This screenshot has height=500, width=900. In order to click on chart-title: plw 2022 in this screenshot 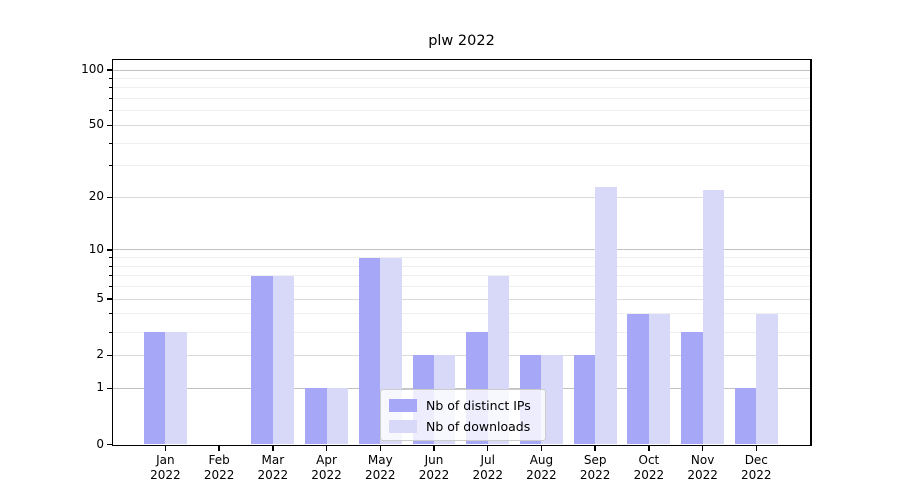, I will do `click(461, 41)`.